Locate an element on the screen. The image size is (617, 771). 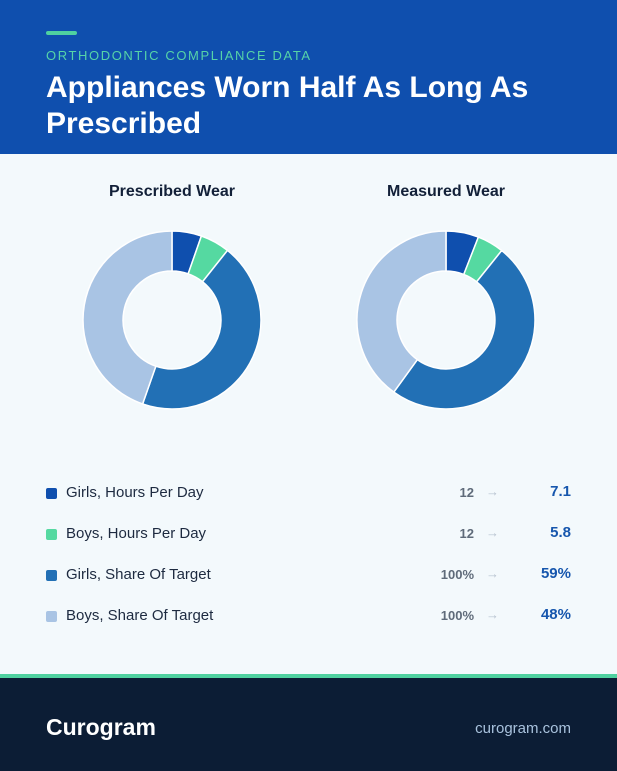
legend-label: Boys, Hours Per Day is located at coordinates (136, 533).